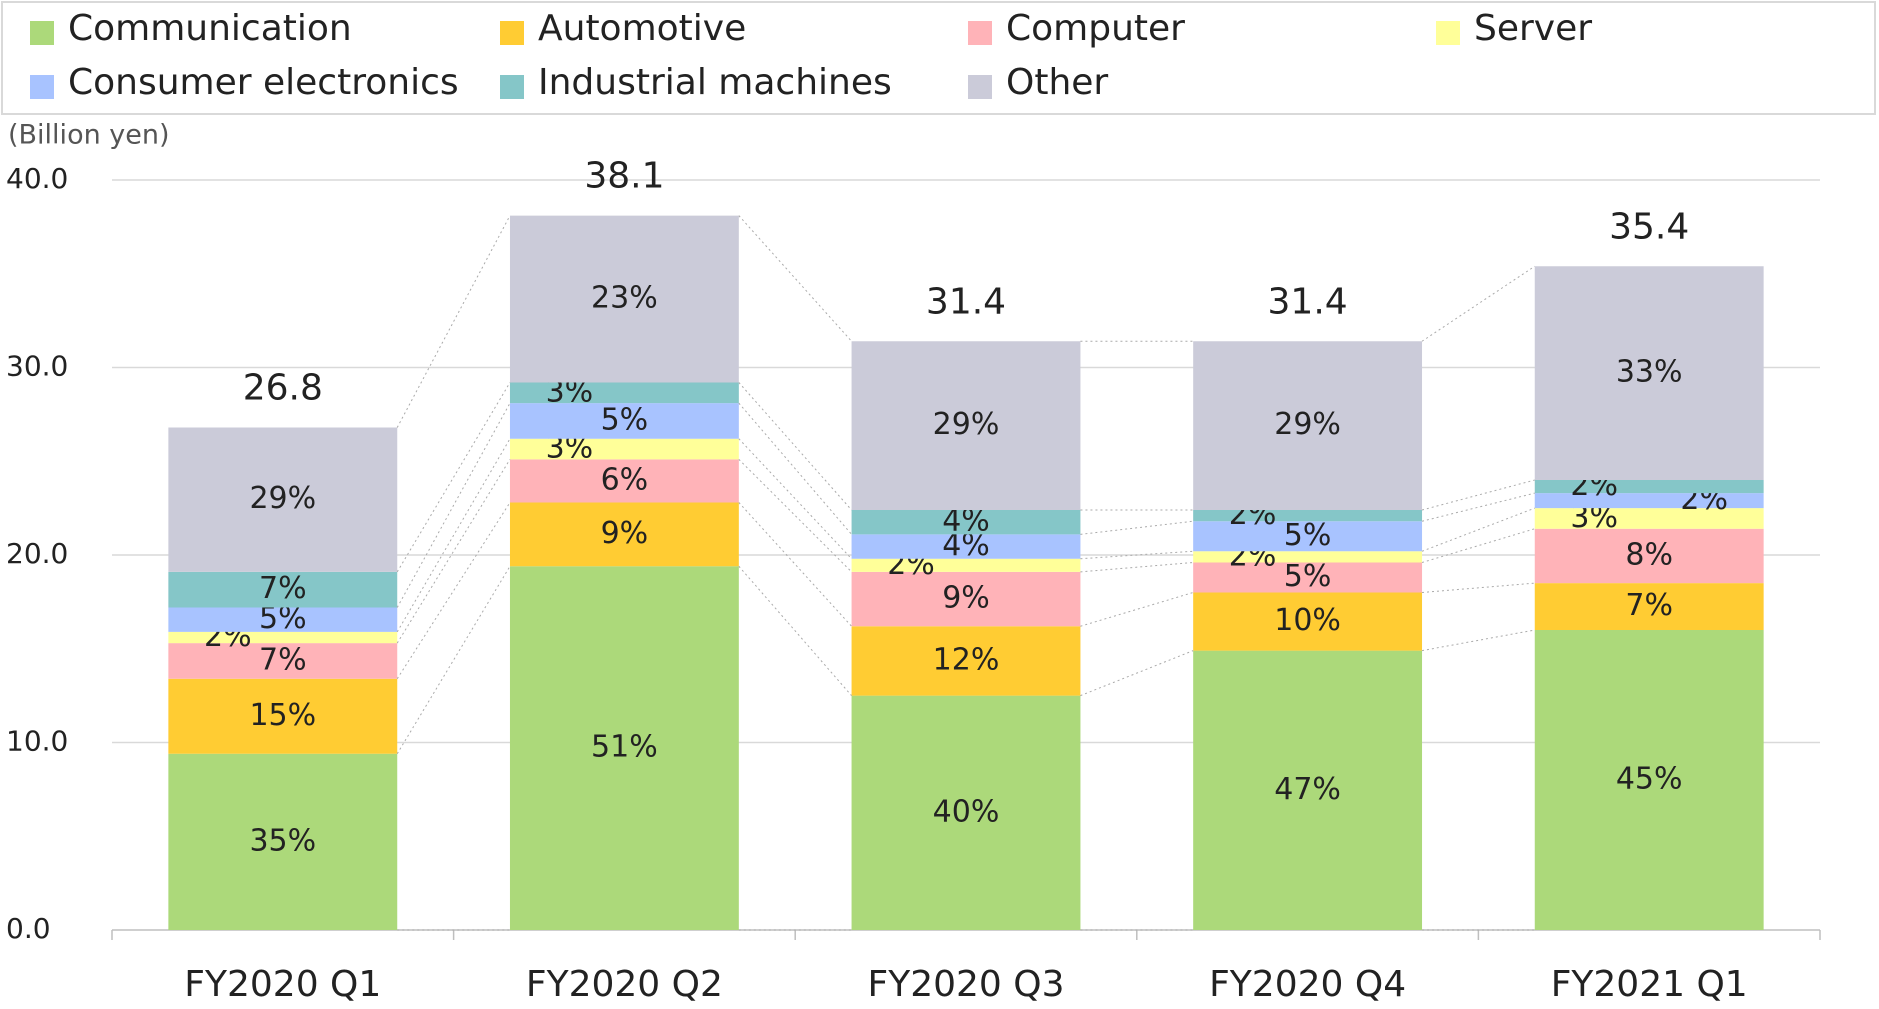 Image resolution: width=1879 pixels, height=1009 pixels. I want to click on legend-label: Server, so click(1533, 28).